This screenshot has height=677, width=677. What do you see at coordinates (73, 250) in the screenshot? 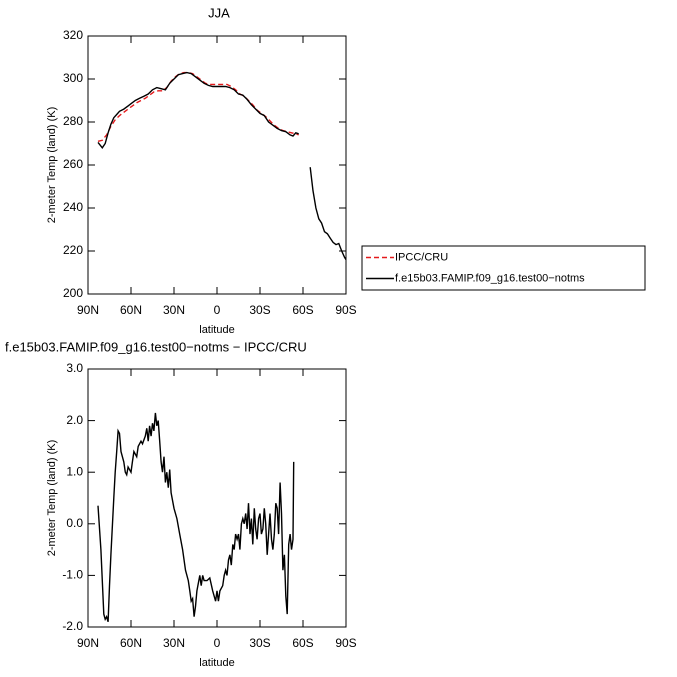
I see `y-tick-label: 220` at bounding box center [73, 250].